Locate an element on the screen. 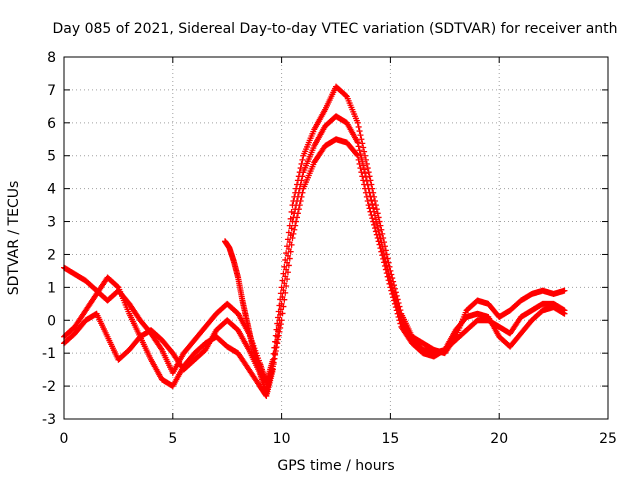  y-tick-label: 6 is located at coordinates (51, 124).